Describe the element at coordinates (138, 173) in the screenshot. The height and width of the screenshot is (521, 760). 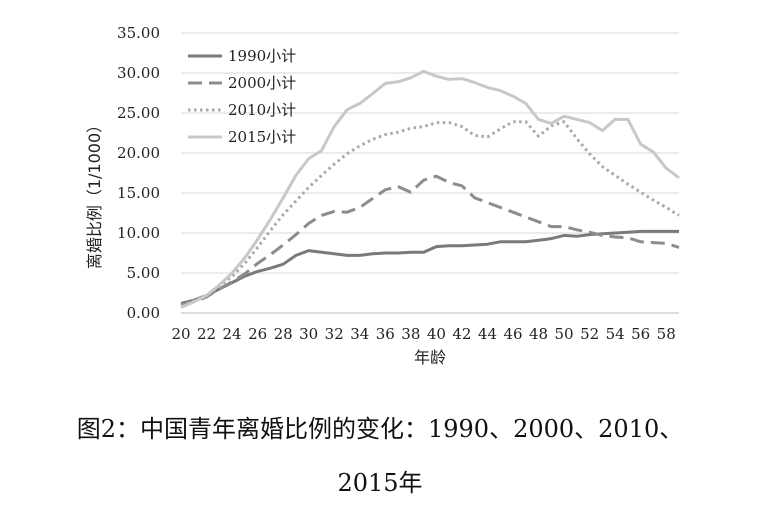
I see `y-tick-labels: 0.00 5.00 10.00 15.00 20.00 25.00 30.00 35.00` at that location.